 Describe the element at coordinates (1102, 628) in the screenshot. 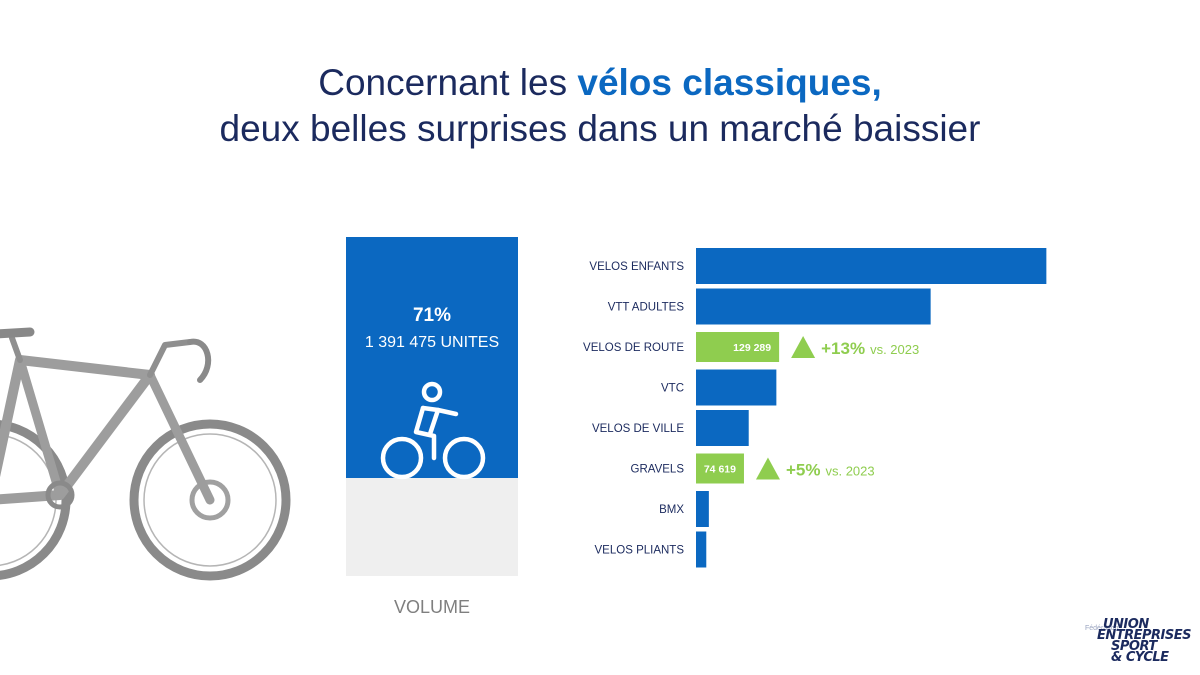

I see `logo-prefix: Fédération` at that location.